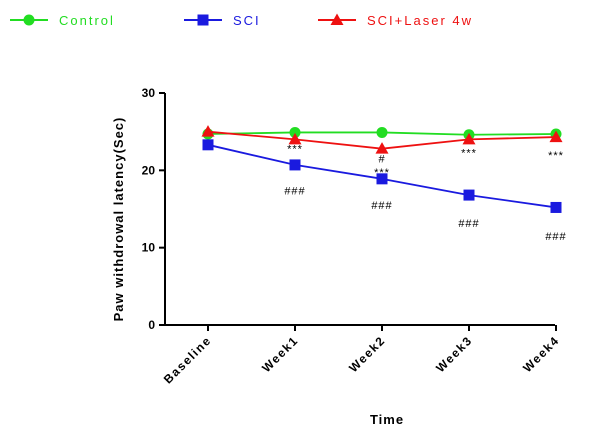 Image resolution: width=597 pixels, height=427 pixels. Describe the element at coordinates (153, 209) in the screenshot. I see `y-ticks: 0 10 20 30` at that location.